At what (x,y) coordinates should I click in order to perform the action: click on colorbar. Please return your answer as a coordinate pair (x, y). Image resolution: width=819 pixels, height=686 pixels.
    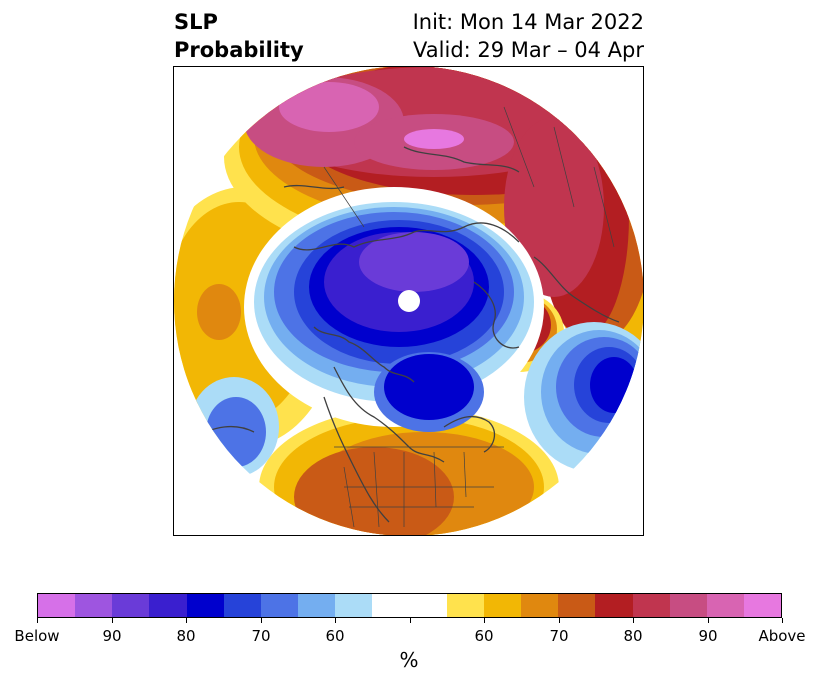
    Looking at the image, I should click on (409, 605).